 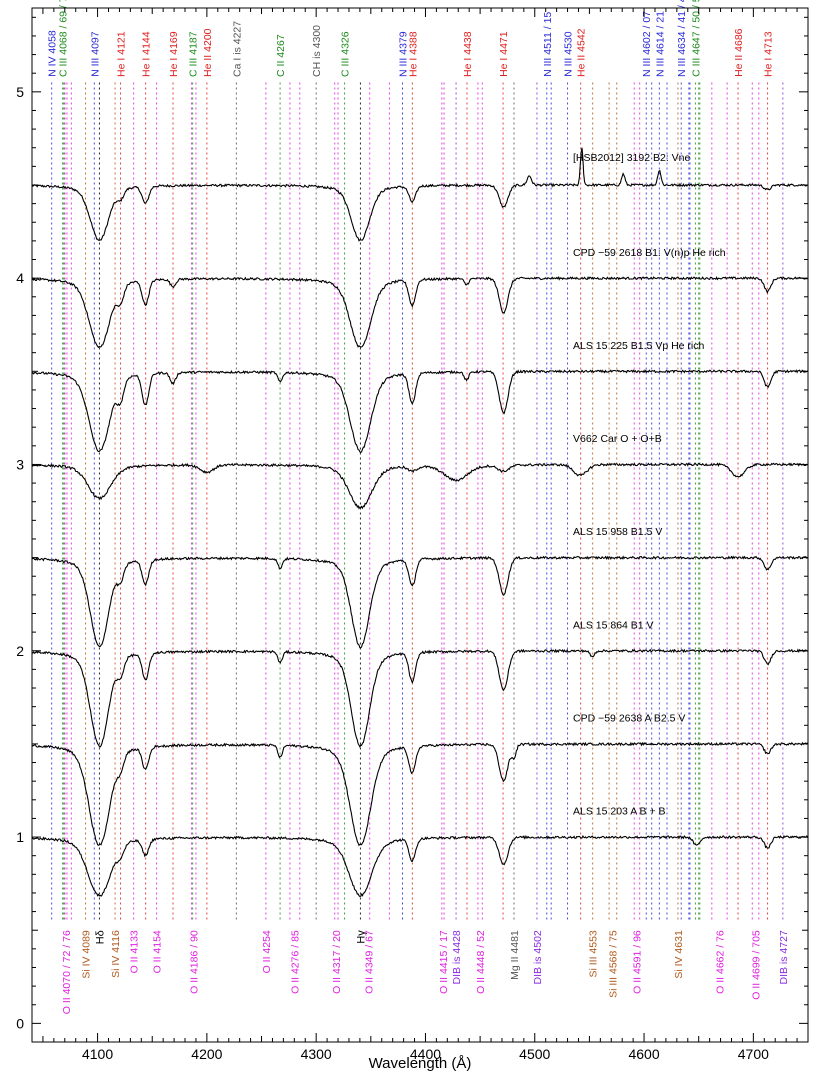 What do you see at coordinates (20, 1023) in the screenshot?
I see `y-tick-label: 0` at bounding box center [20, 1023].